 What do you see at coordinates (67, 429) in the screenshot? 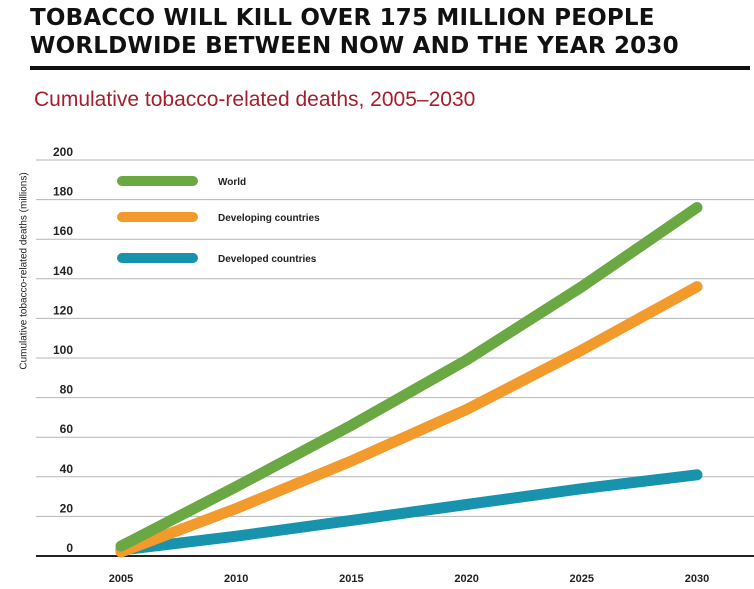
I see `y-tick-label: 60` at bounding box center [67, 429].